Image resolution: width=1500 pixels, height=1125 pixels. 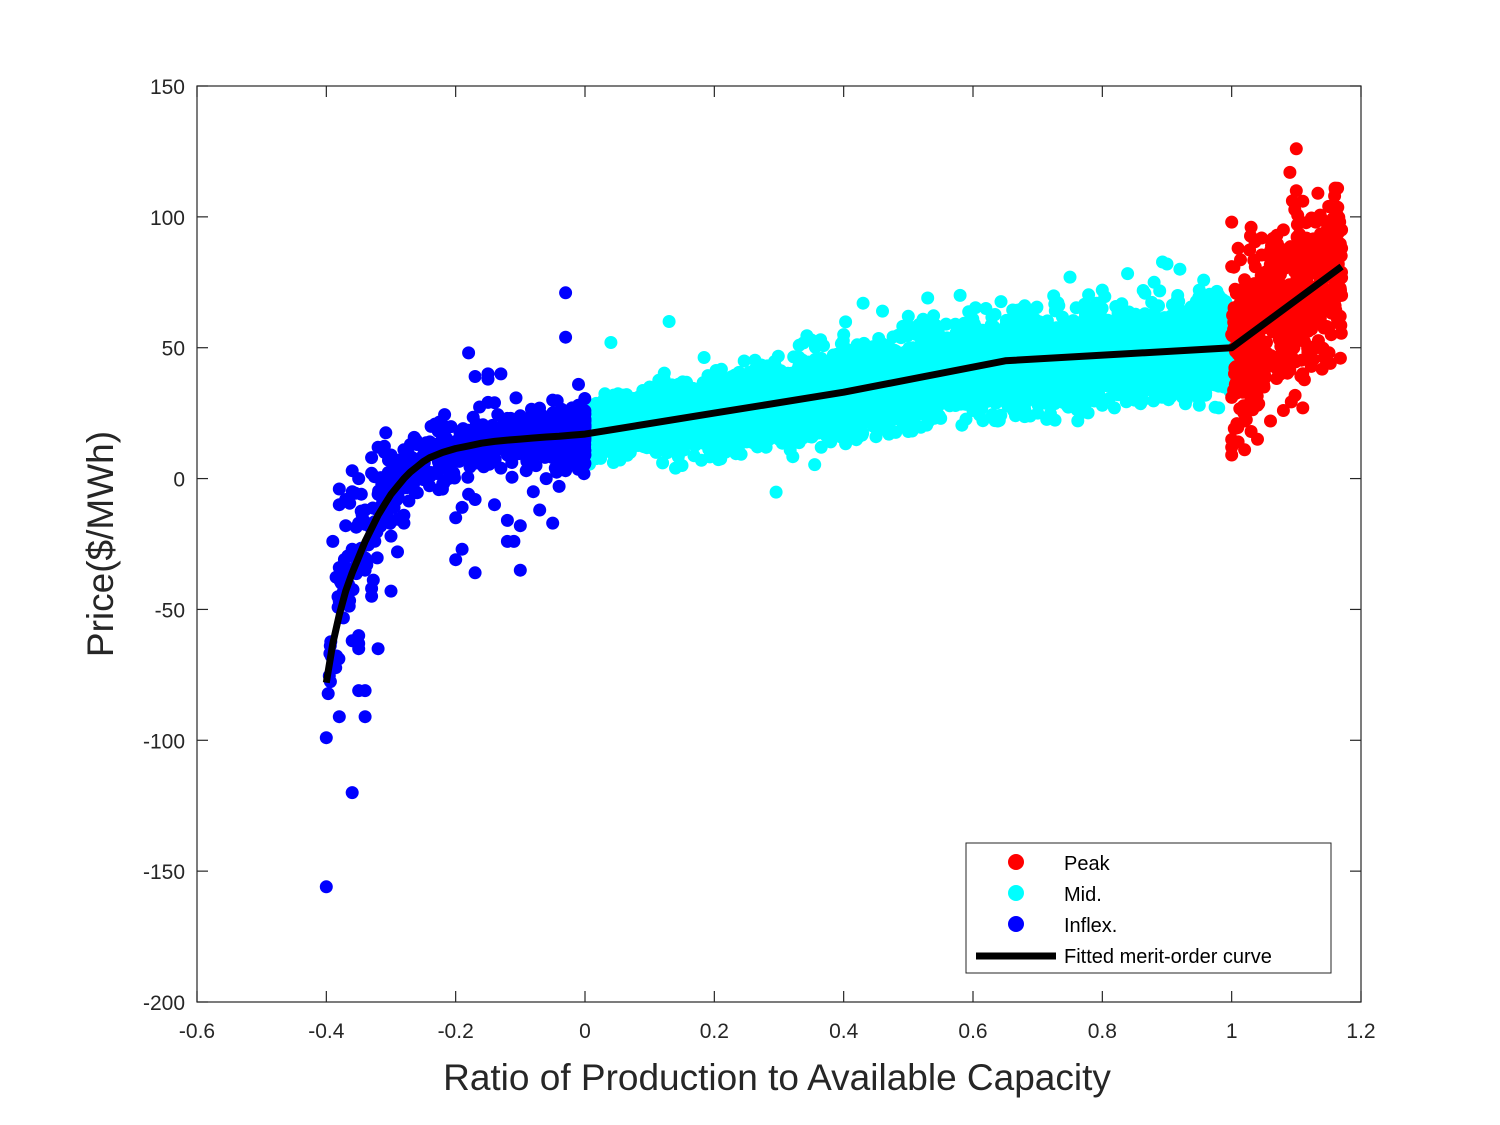 I want to click on series-mid, so click(x=908, y=377).